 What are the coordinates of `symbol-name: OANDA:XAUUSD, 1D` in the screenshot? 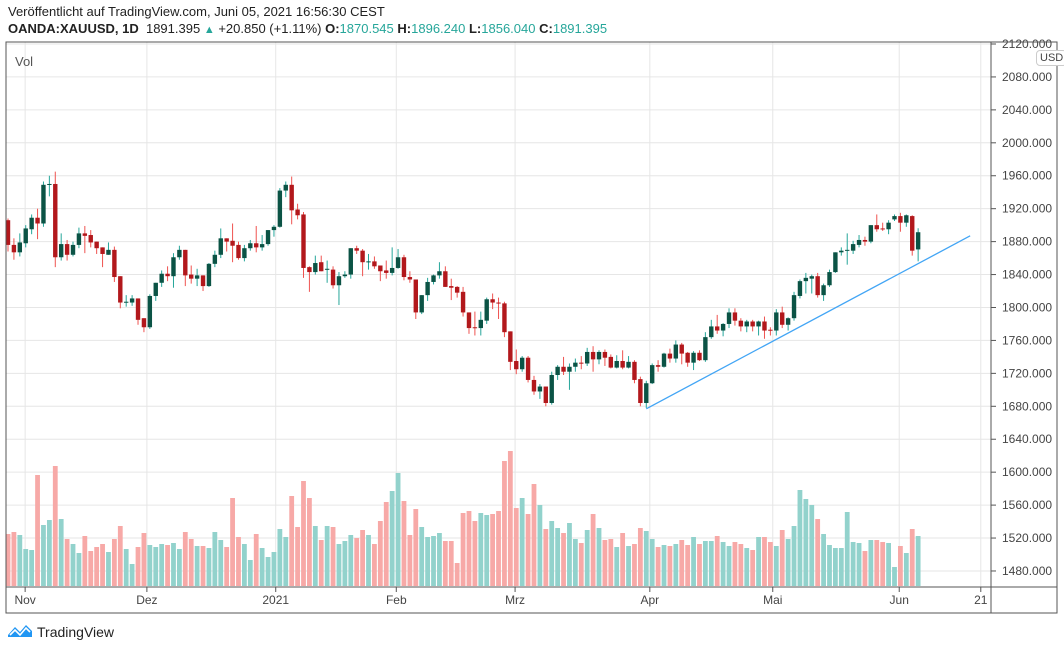 It's located at (73, 28).